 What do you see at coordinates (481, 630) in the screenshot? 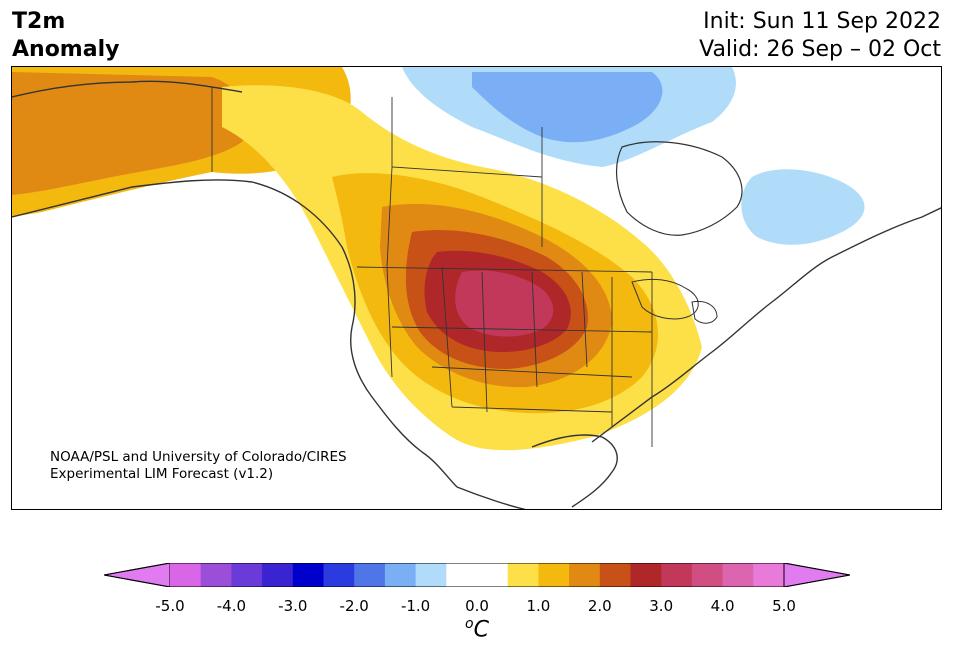
I see `unit-base: C` at bounding box center [481, 630].